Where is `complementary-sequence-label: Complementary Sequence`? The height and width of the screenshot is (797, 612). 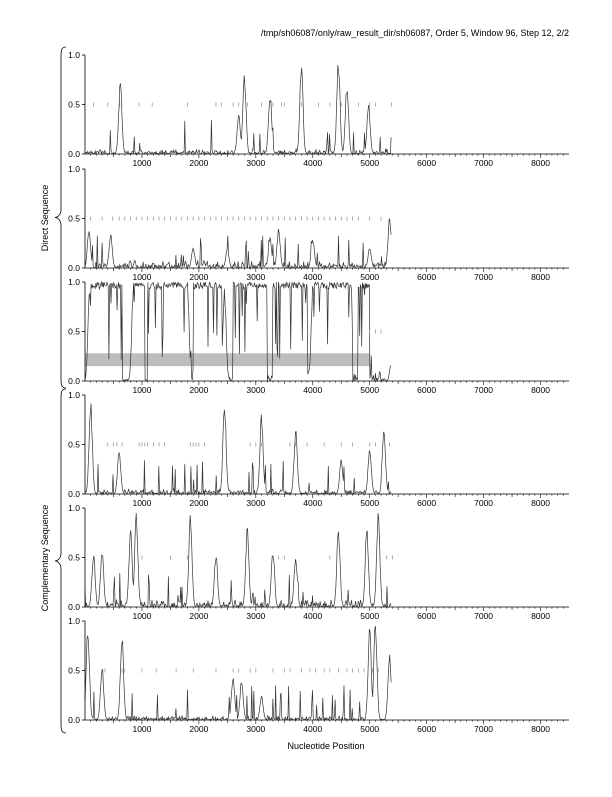
complementary-sequence-label: Complementary Sequence is located at coordinates (45, 558).